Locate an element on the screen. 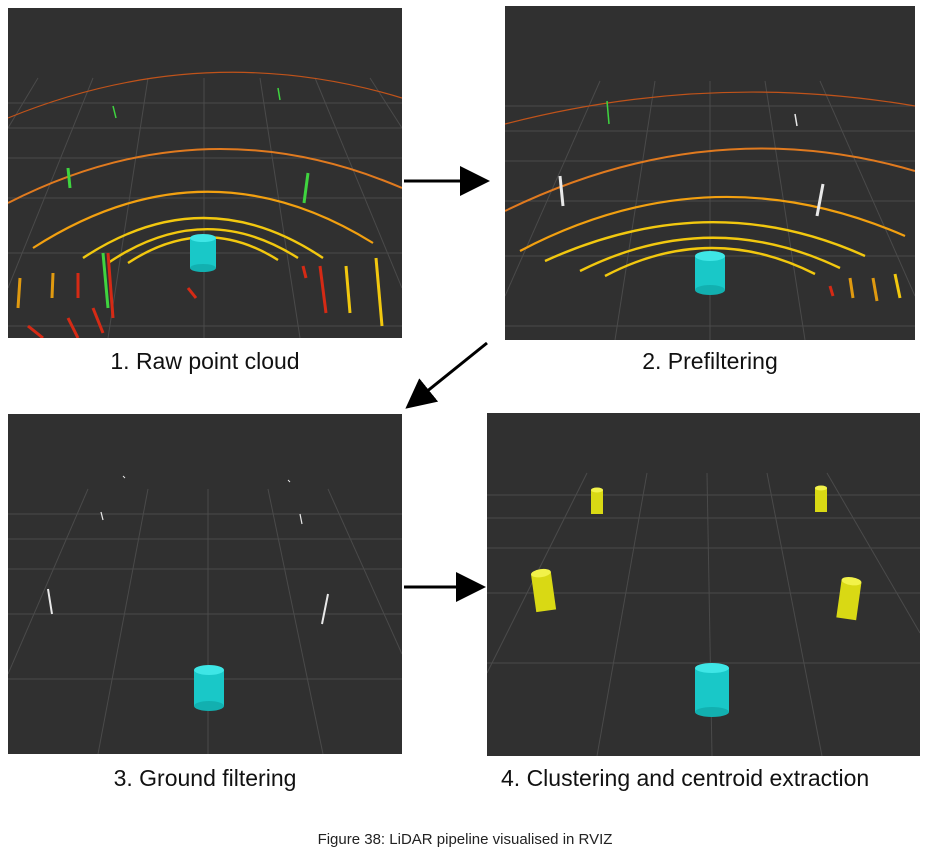 This screenshot has width=930, height=854. object-points is located at coordinates (188, 550).